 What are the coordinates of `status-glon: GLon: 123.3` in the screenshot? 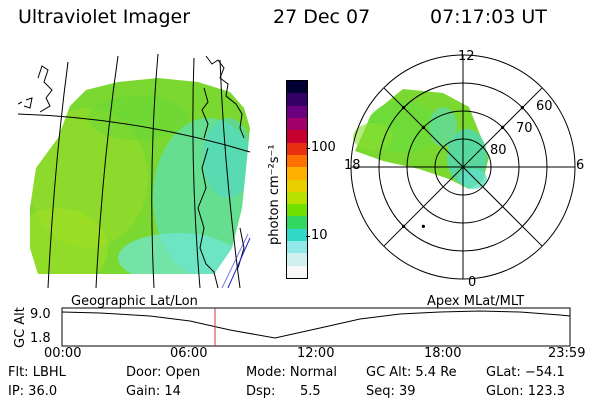 It's located at (526, 391).